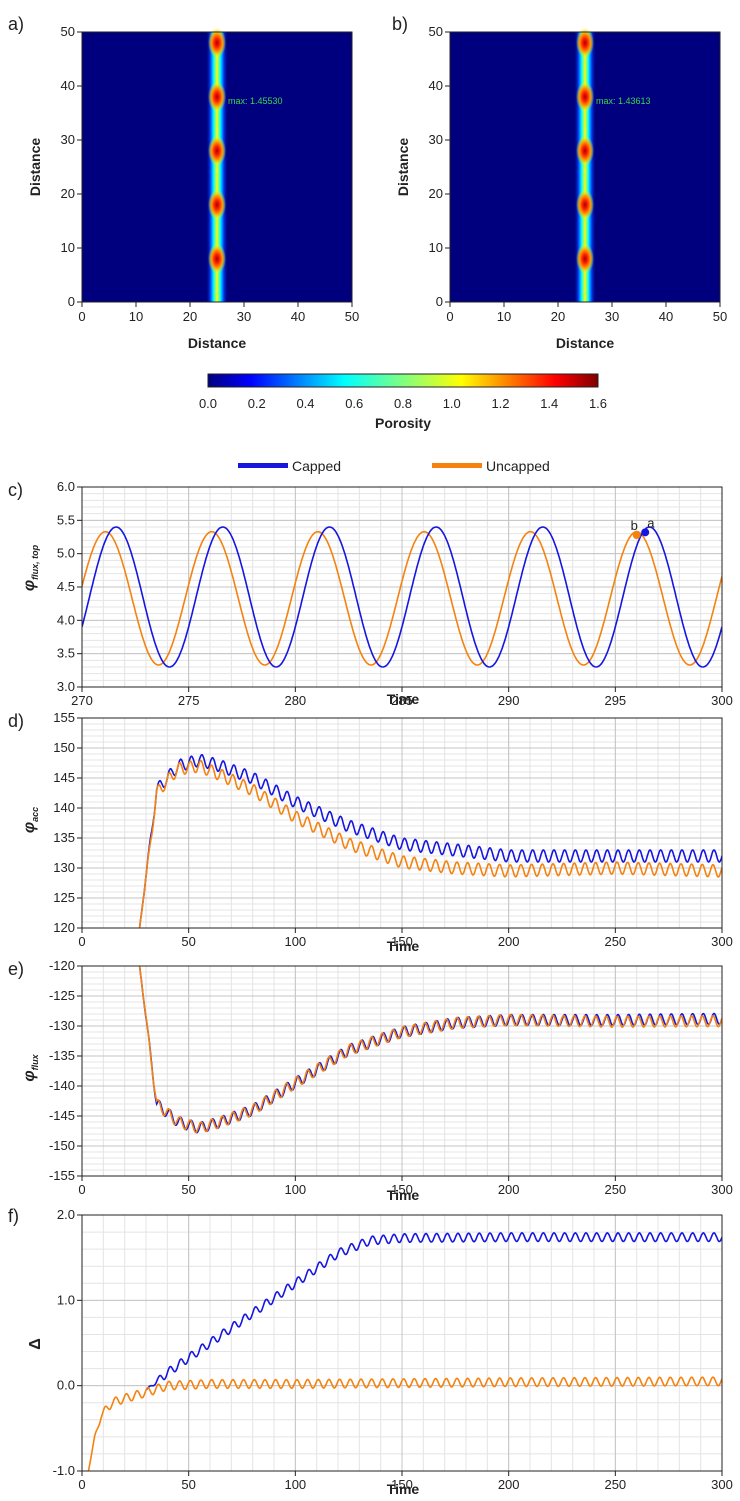  I want to click on b-ytick-label: 40, so click(436, 85).